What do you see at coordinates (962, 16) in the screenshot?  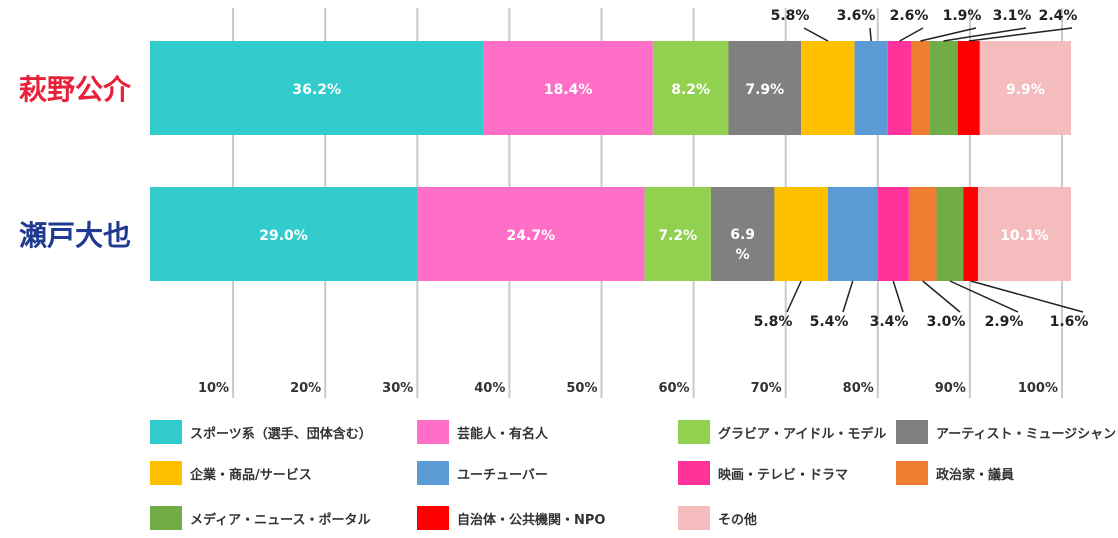 I see `data-label: 1.9%` at bounding box center [962, 16].